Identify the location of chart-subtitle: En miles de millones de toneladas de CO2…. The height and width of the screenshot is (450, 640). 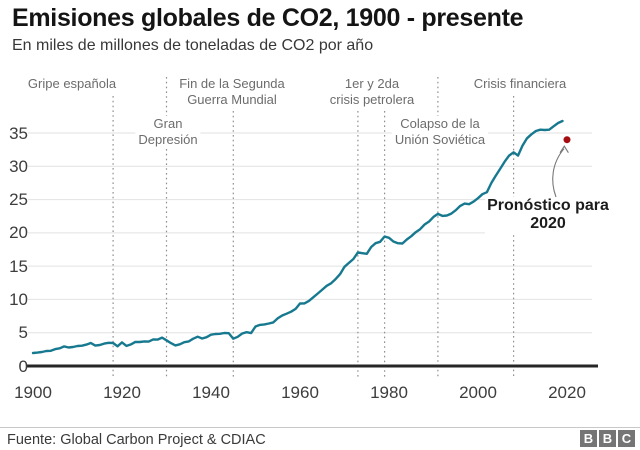
(193, 45).